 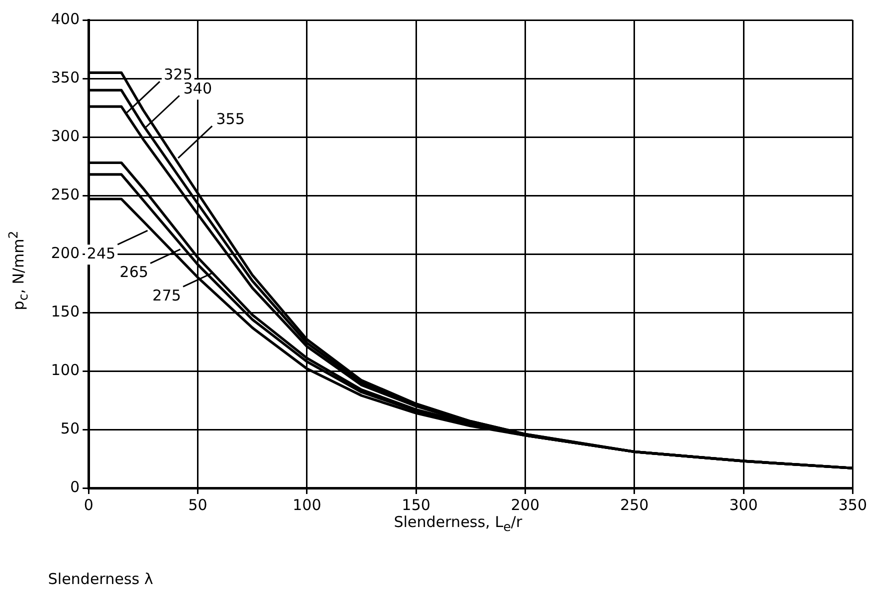 I want to click on x-tick-label: 150, so click(x=416, y=505).